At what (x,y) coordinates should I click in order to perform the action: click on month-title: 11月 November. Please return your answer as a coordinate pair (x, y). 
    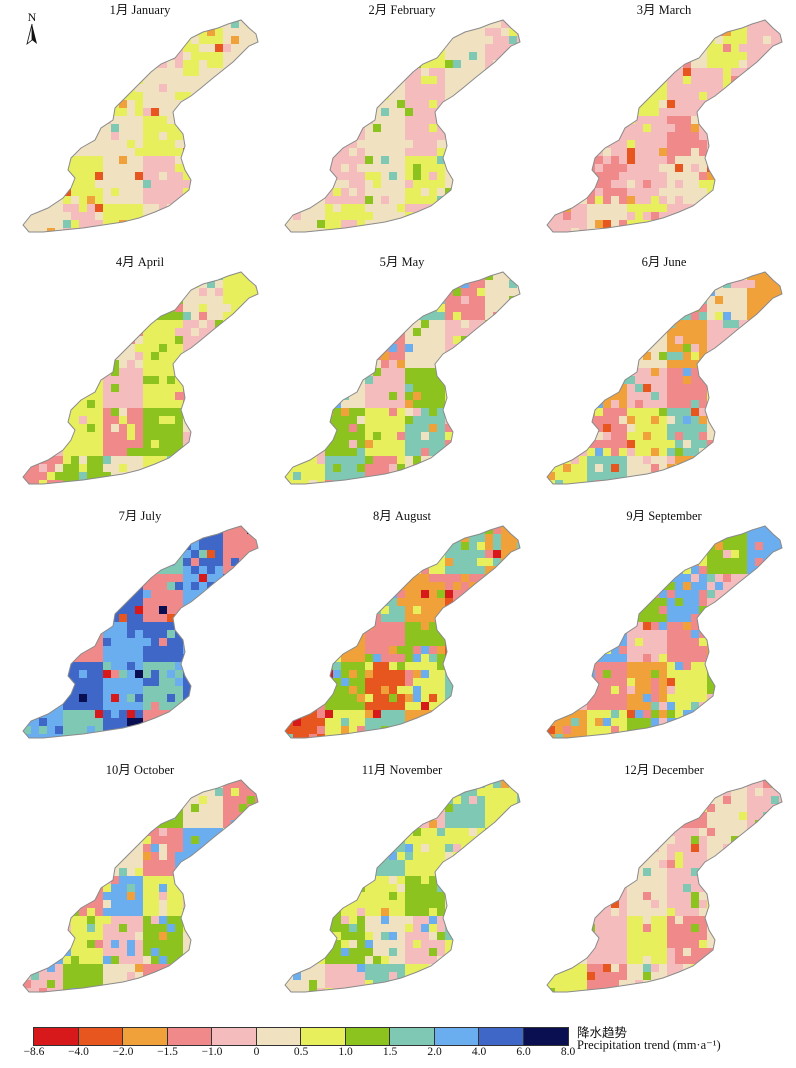
    Looking at the image, I should click on (402, 770).